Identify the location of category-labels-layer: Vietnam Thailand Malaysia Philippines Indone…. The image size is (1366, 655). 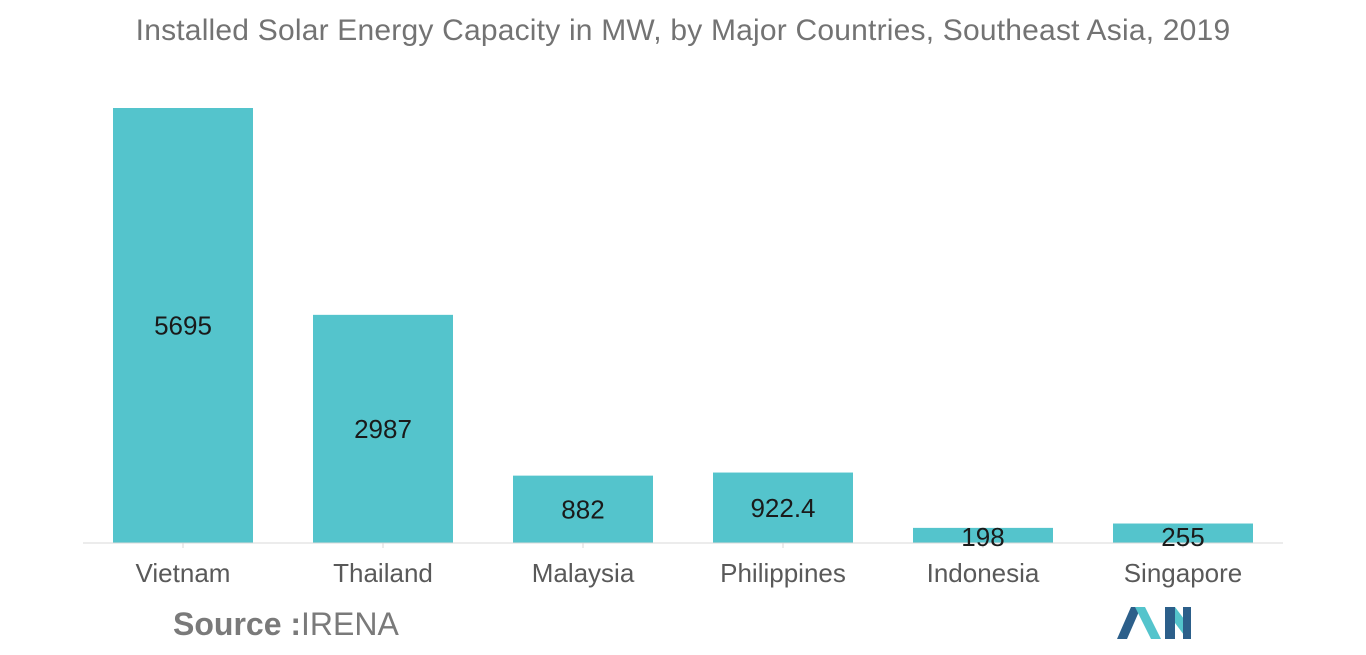
(689, 573).